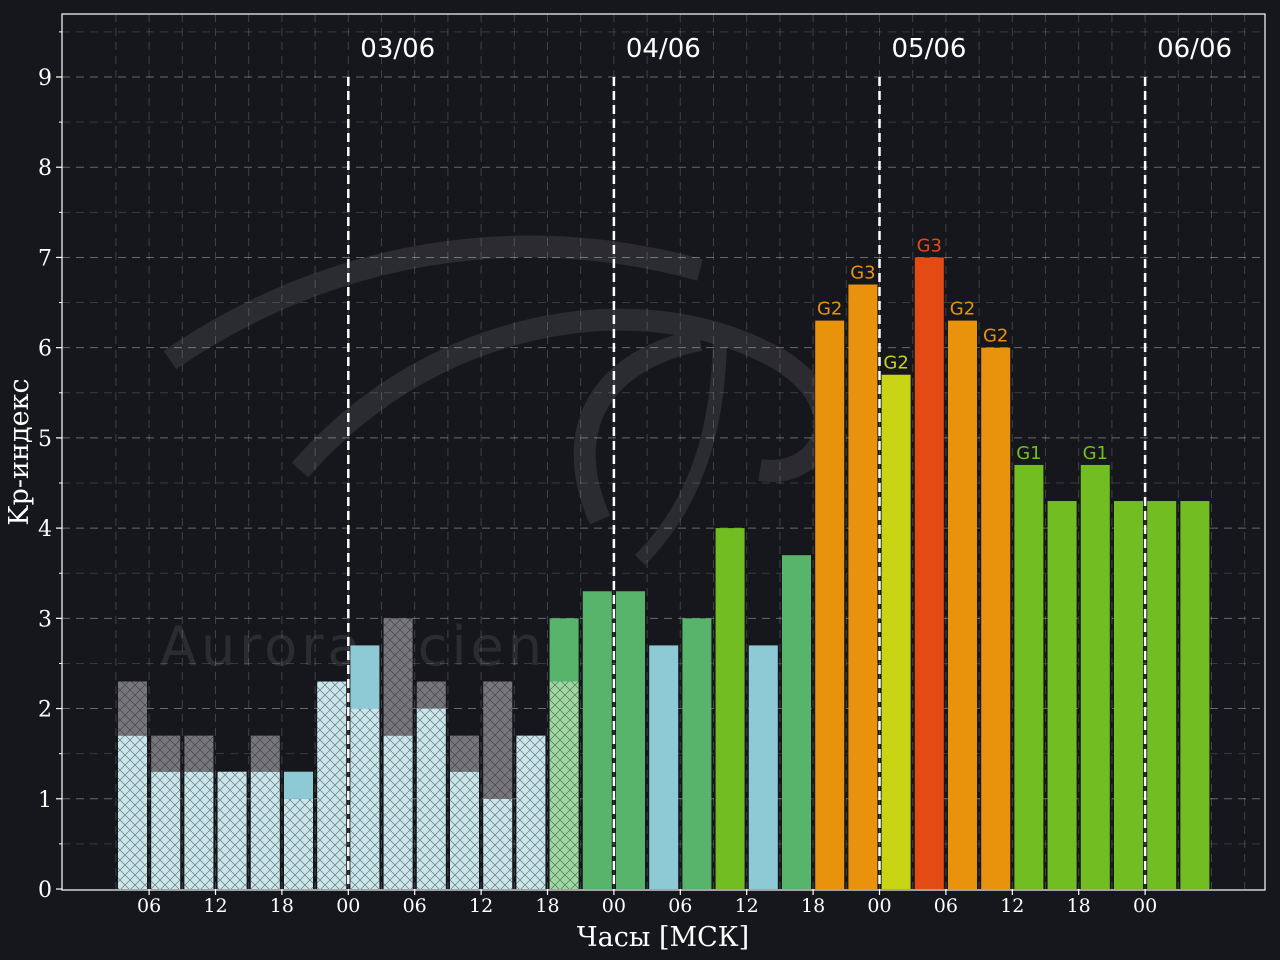 This screenshot has width=1280, height=960. I want to click on y-tick-label: 7, so click(45, 258).